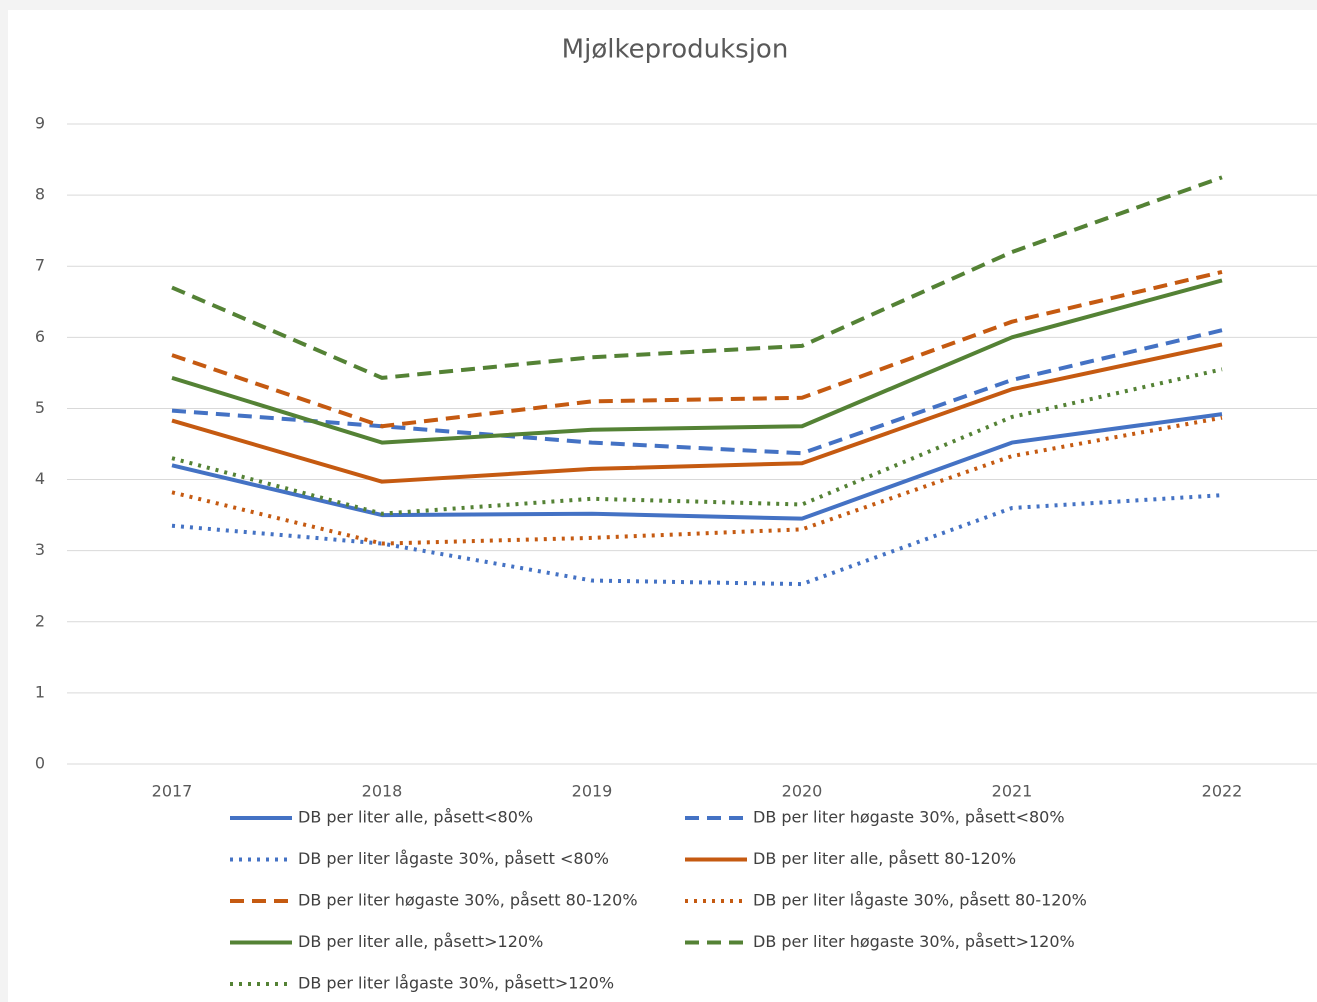  Describe the element at coordinates (382, 791) in the screenshot. I see `x-tick-label: 2018` at that location.